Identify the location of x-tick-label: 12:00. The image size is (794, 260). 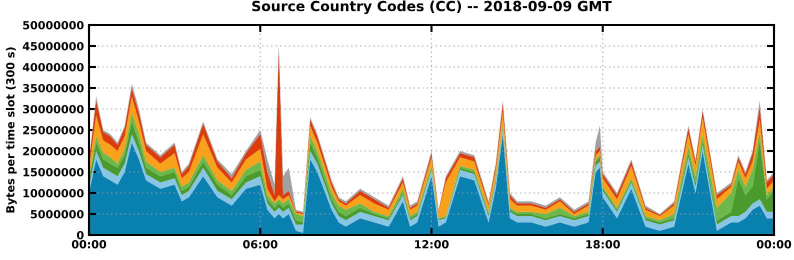
(432, 244).